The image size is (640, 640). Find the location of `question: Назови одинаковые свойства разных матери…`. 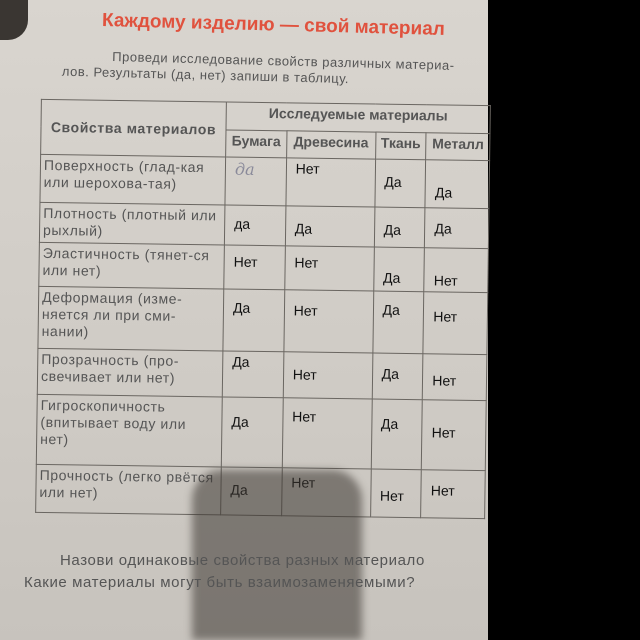

question: Назови одинаковые свойства разных матери… is located at coordinates (224, 571).